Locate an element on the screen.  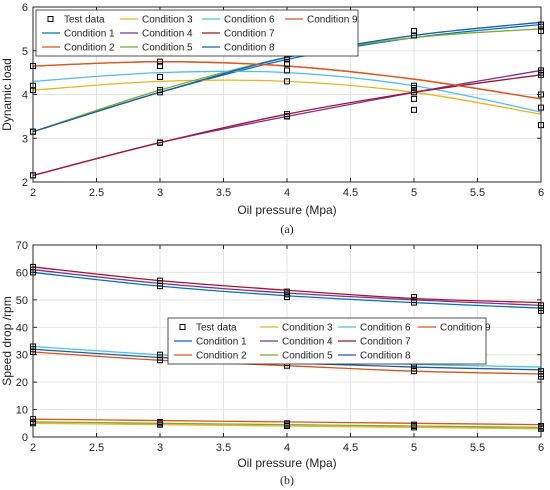
y-tick-label: 60 is located at coordinates (22, 273).